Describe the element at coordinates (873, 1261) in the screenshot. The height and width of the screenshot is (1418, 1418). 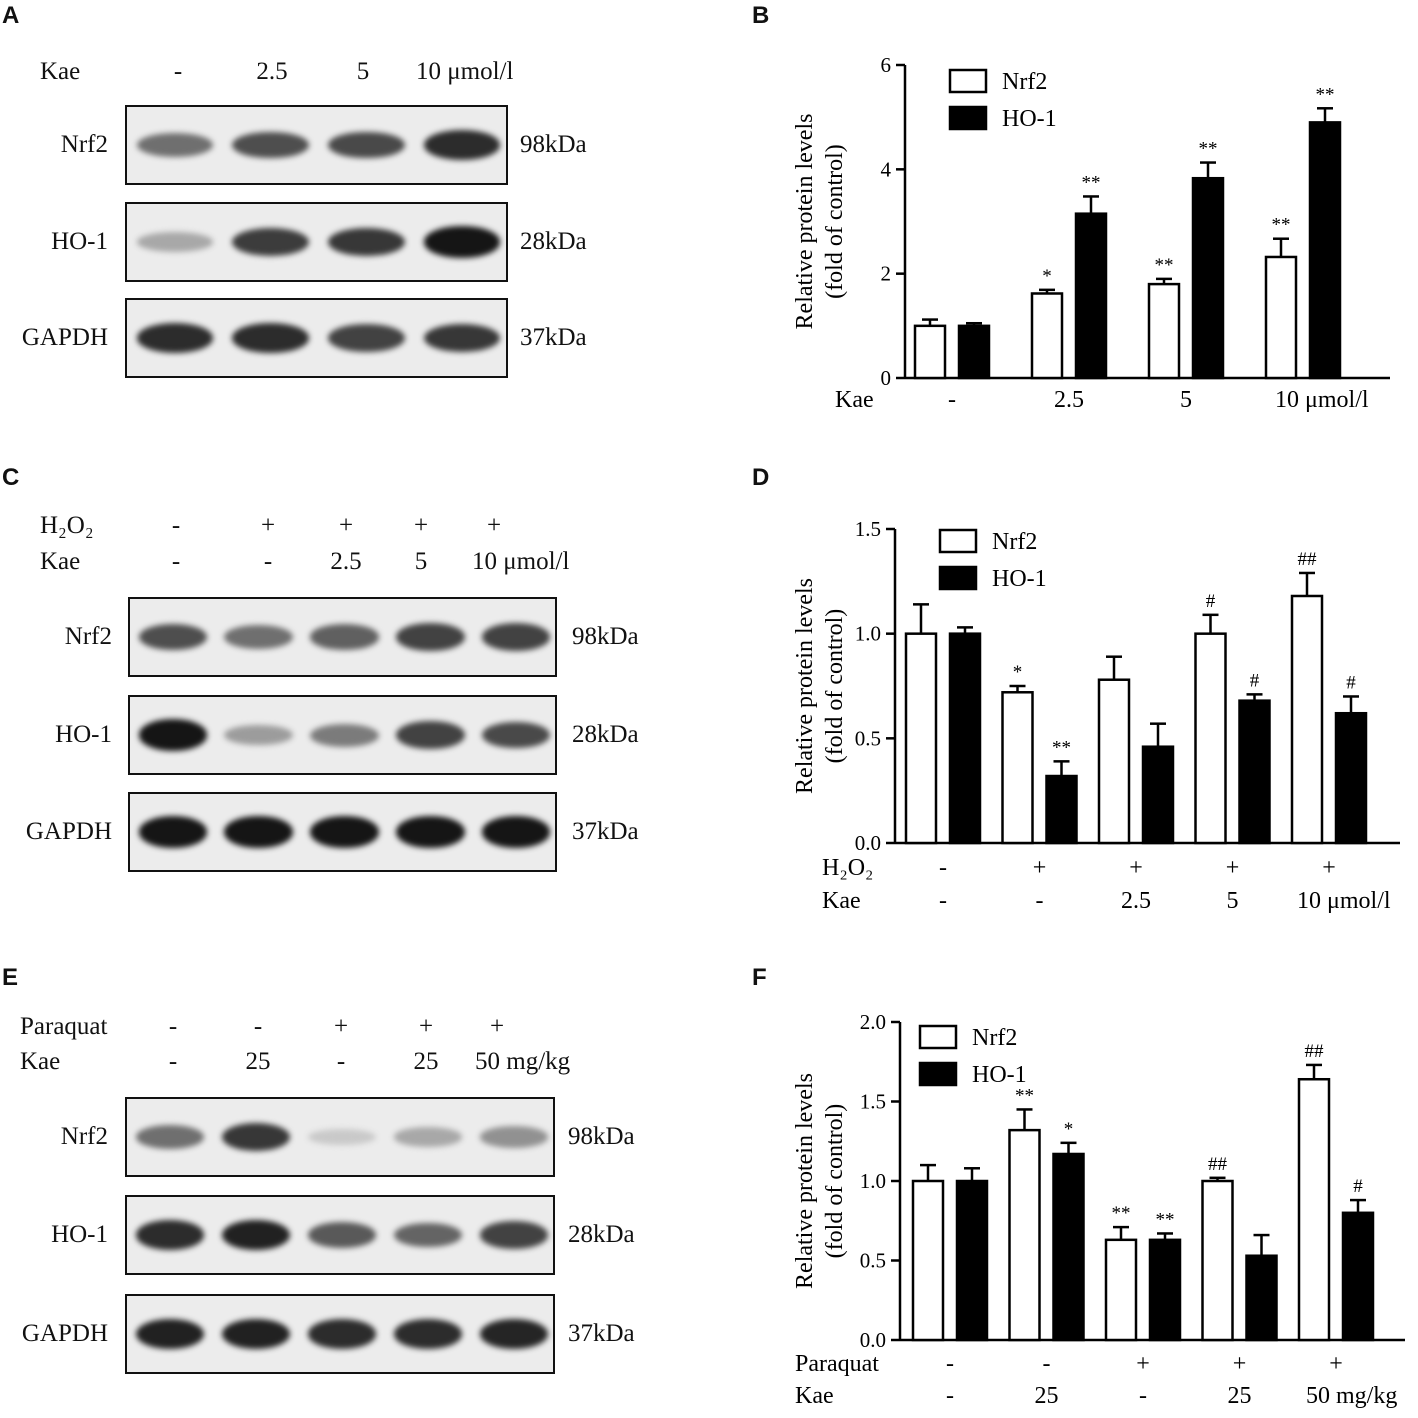
I see `y-tick-label: 0.5` at that location.